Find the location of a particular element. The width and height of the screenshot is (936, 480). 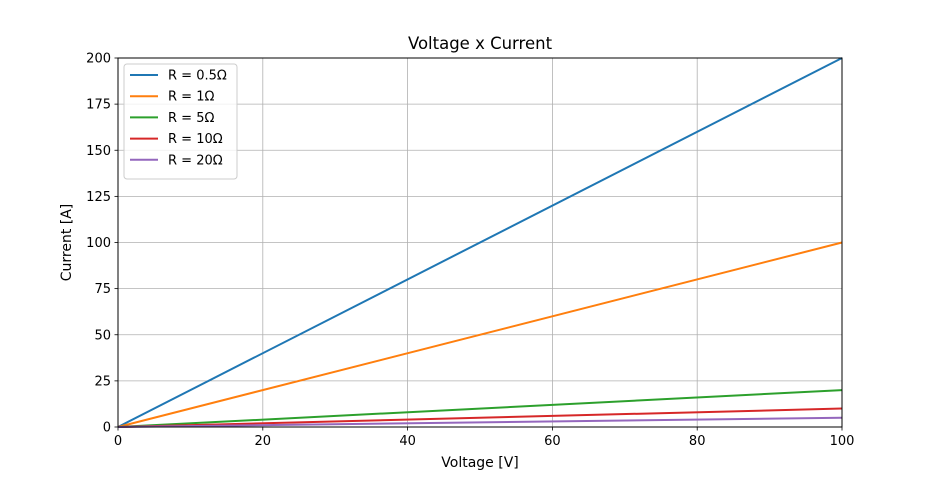

legend-label: R = 20Ω is located at coordinates (195, 160).